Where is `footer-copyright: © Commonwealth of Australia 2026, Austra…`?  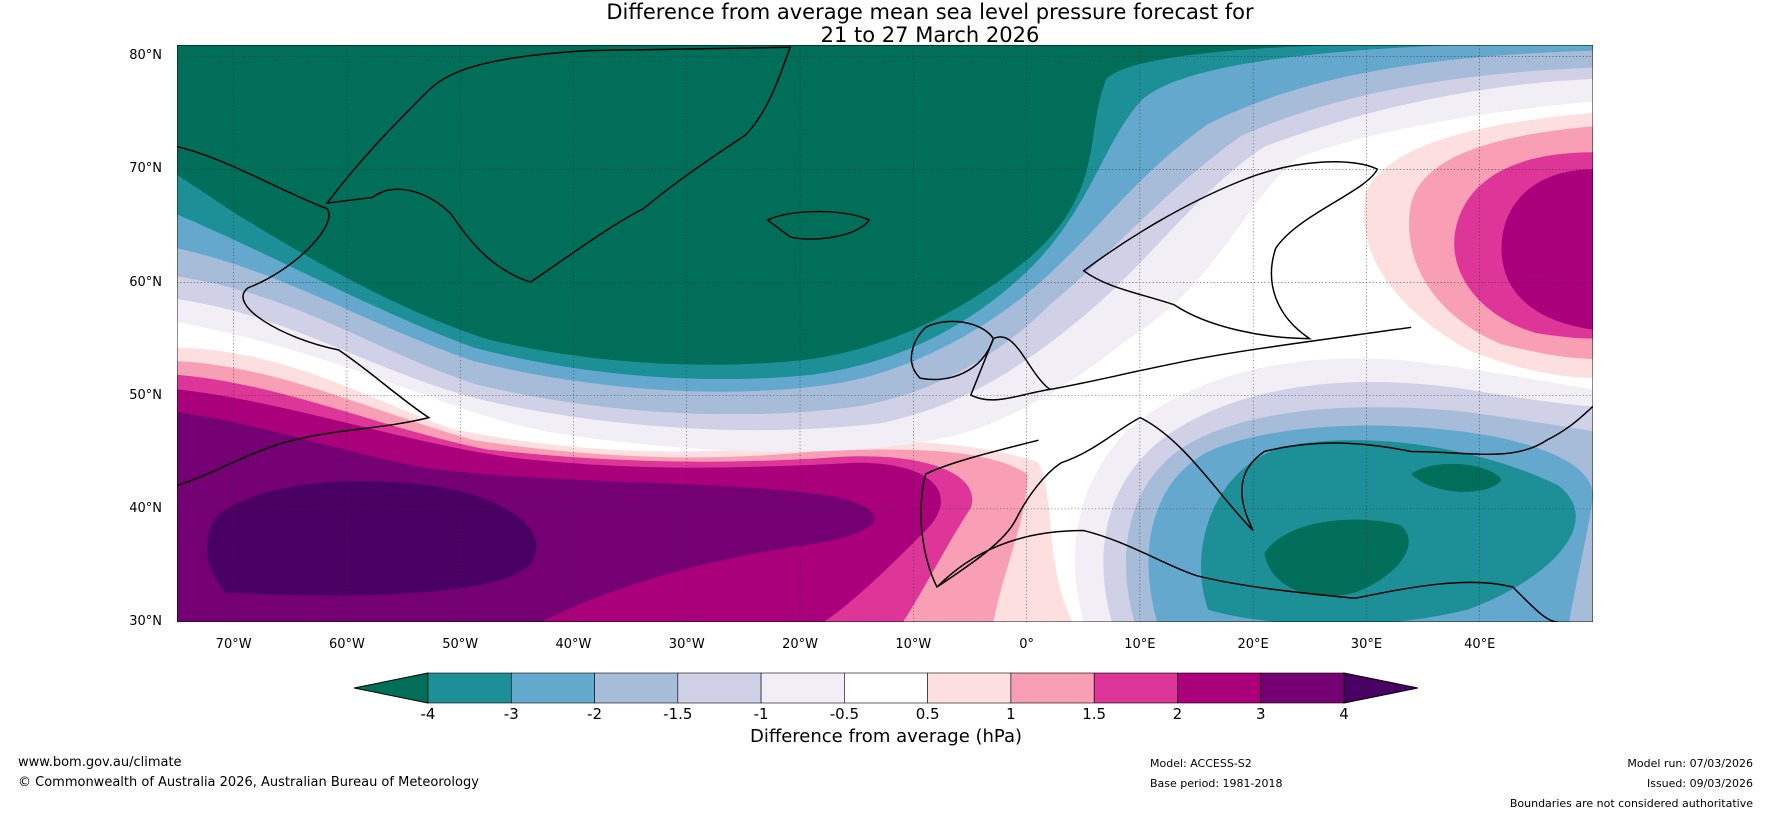 footer-copyright: © Commonwealth of Australia 2026, Austra… is located at coordinates (248, 782).